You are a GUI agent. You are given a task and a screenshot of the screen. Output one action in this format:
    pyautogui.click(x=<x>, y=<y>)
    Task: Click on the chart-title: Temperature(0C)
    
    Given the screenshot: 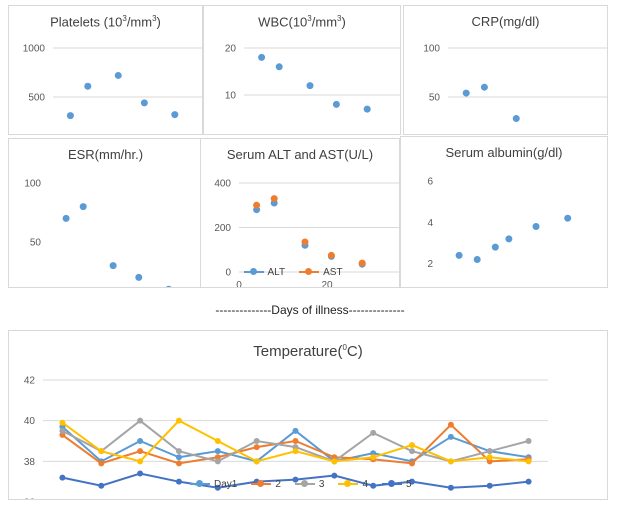 What is the action you would take?
    pyautogui.click(x=308, y=351)
    